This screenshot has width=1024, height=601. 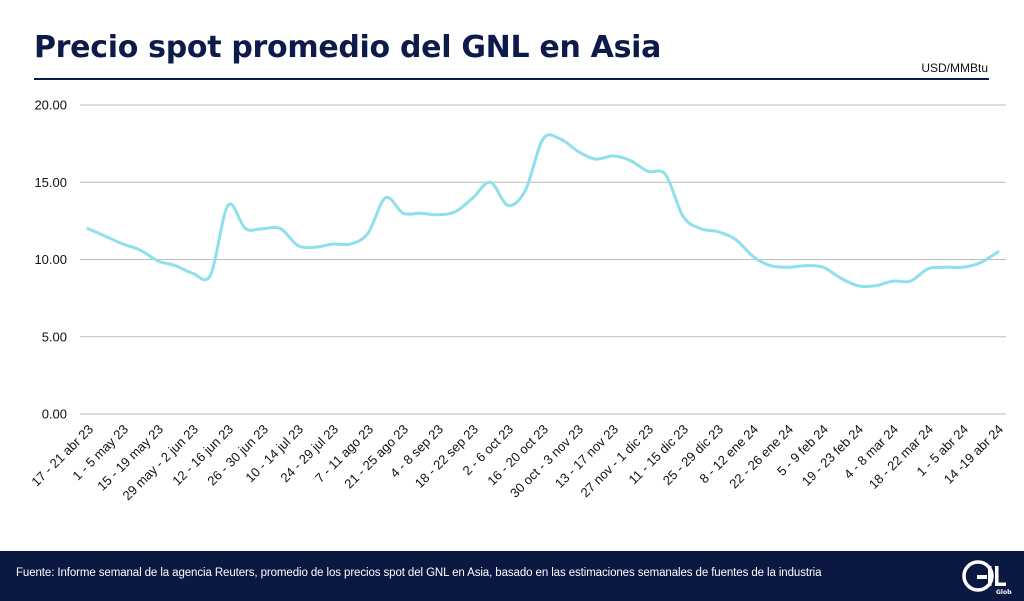 I want to click on unit-label: USD/MMBtu, so click(x=954, y=68).